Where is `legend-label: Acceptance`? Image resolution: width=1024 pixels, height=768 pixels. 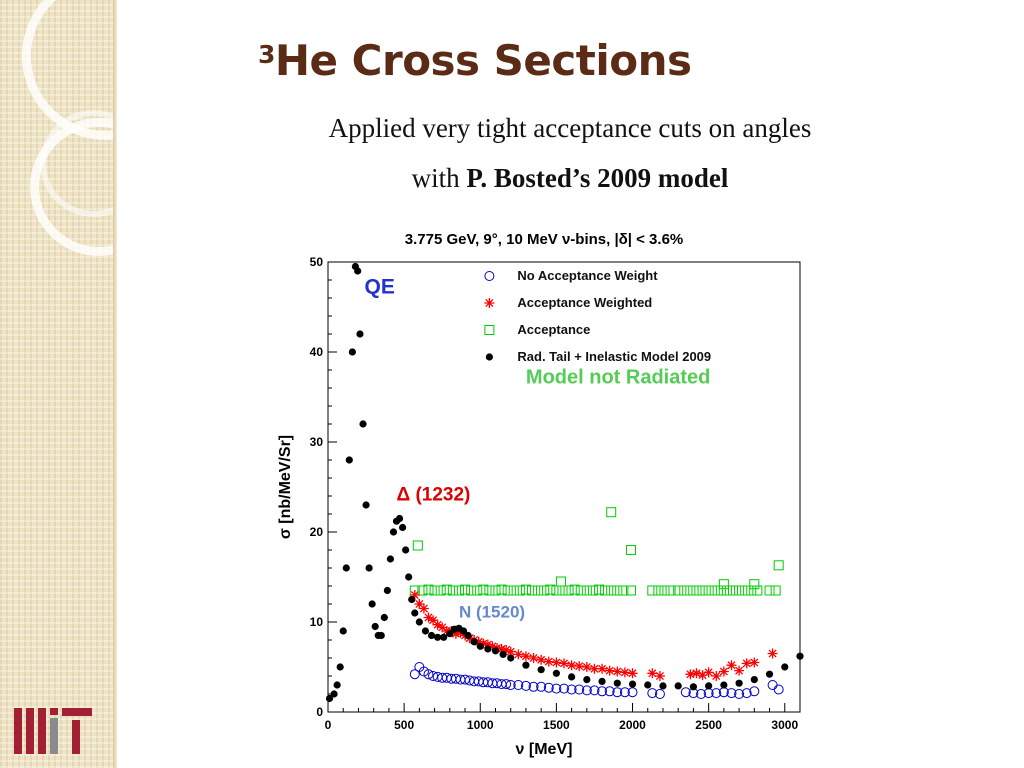 legend-label: Acceptance is located at coordinates (553, 329).